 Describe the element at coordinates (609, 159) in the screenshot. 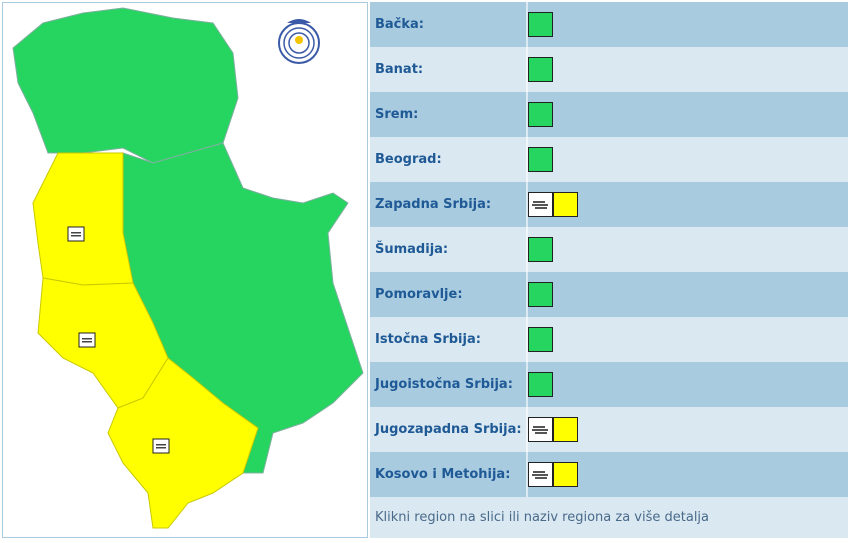

I see `region-row: Beograd:` at that location.